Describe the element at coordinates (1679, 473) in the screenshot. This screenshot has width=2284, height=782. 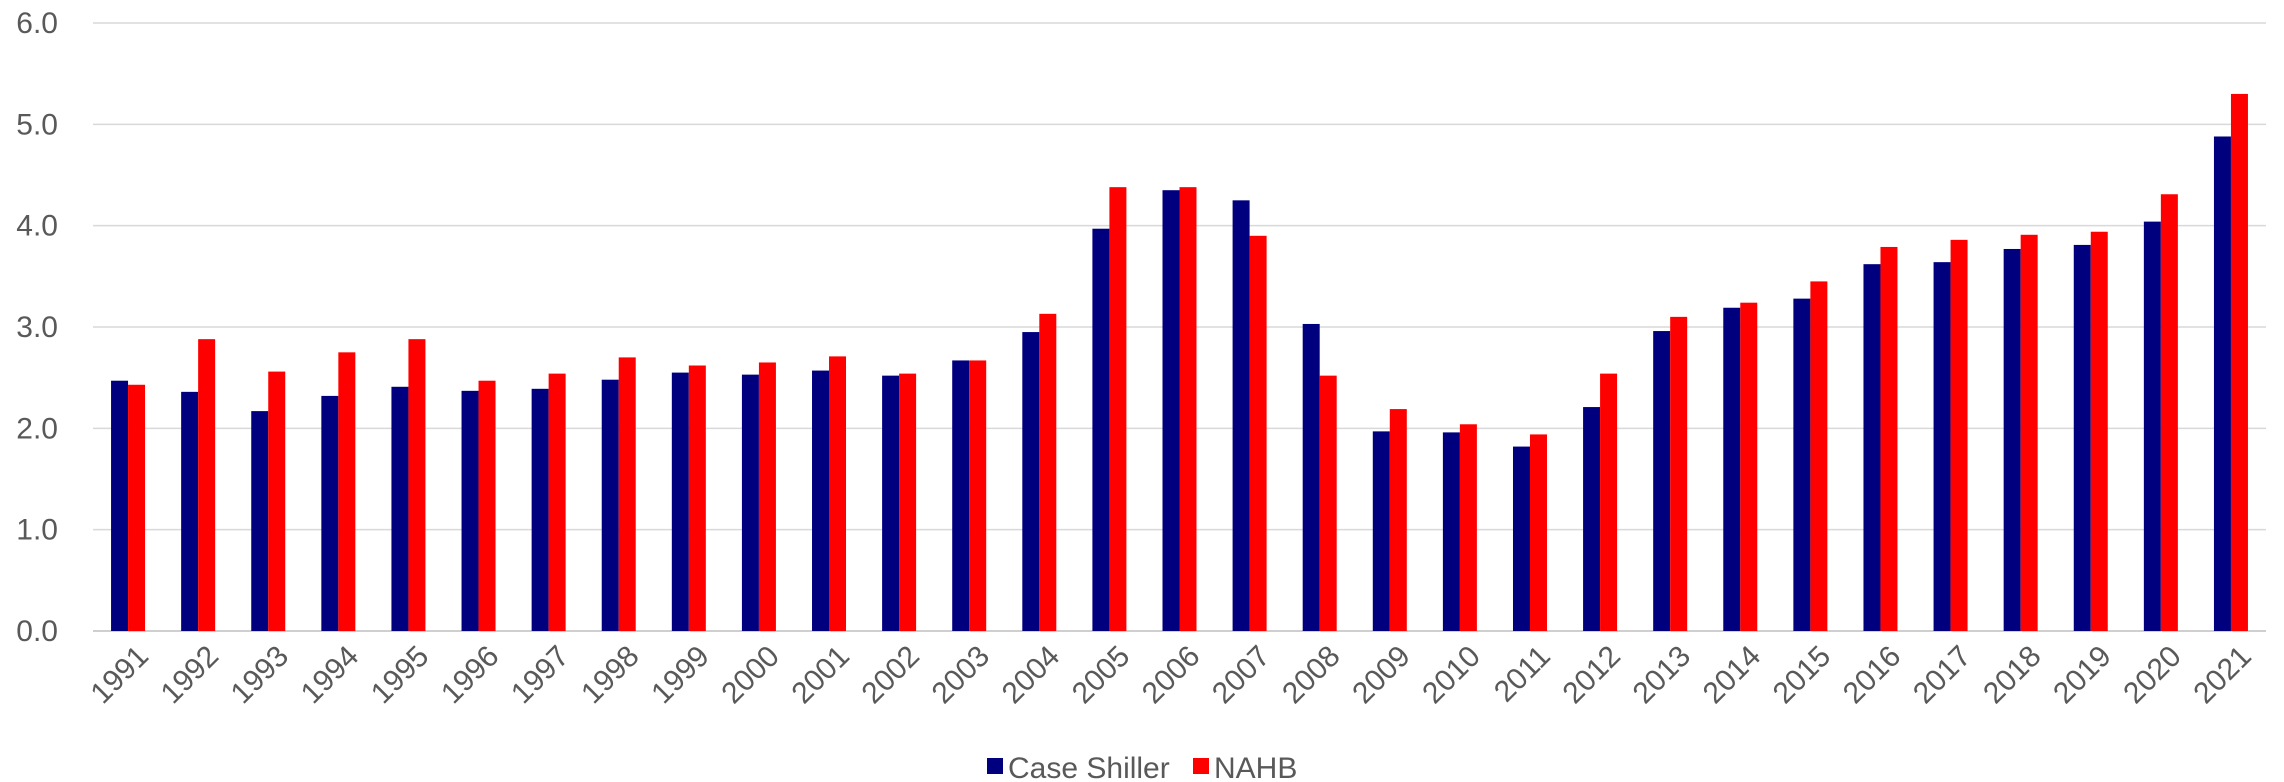
I see `bar-nahb-2013` at that location.